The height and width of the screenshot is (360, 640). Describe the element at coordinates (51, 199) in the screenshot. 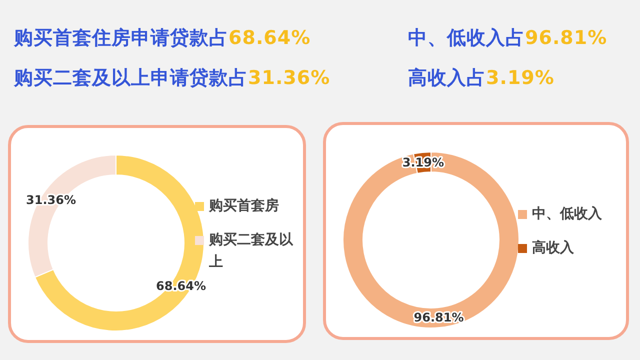

I see `data-label: 31.36%` at that location.